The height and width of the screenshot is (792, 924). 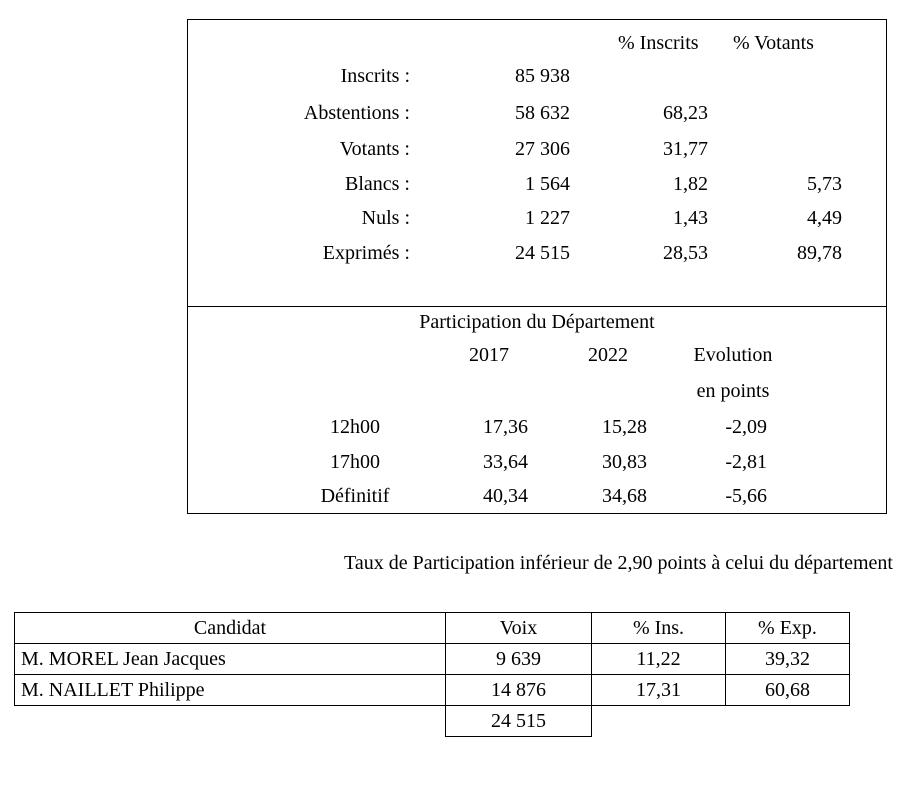 I want to click on participation-evolution: -2,81, so click(x=746, y=462).